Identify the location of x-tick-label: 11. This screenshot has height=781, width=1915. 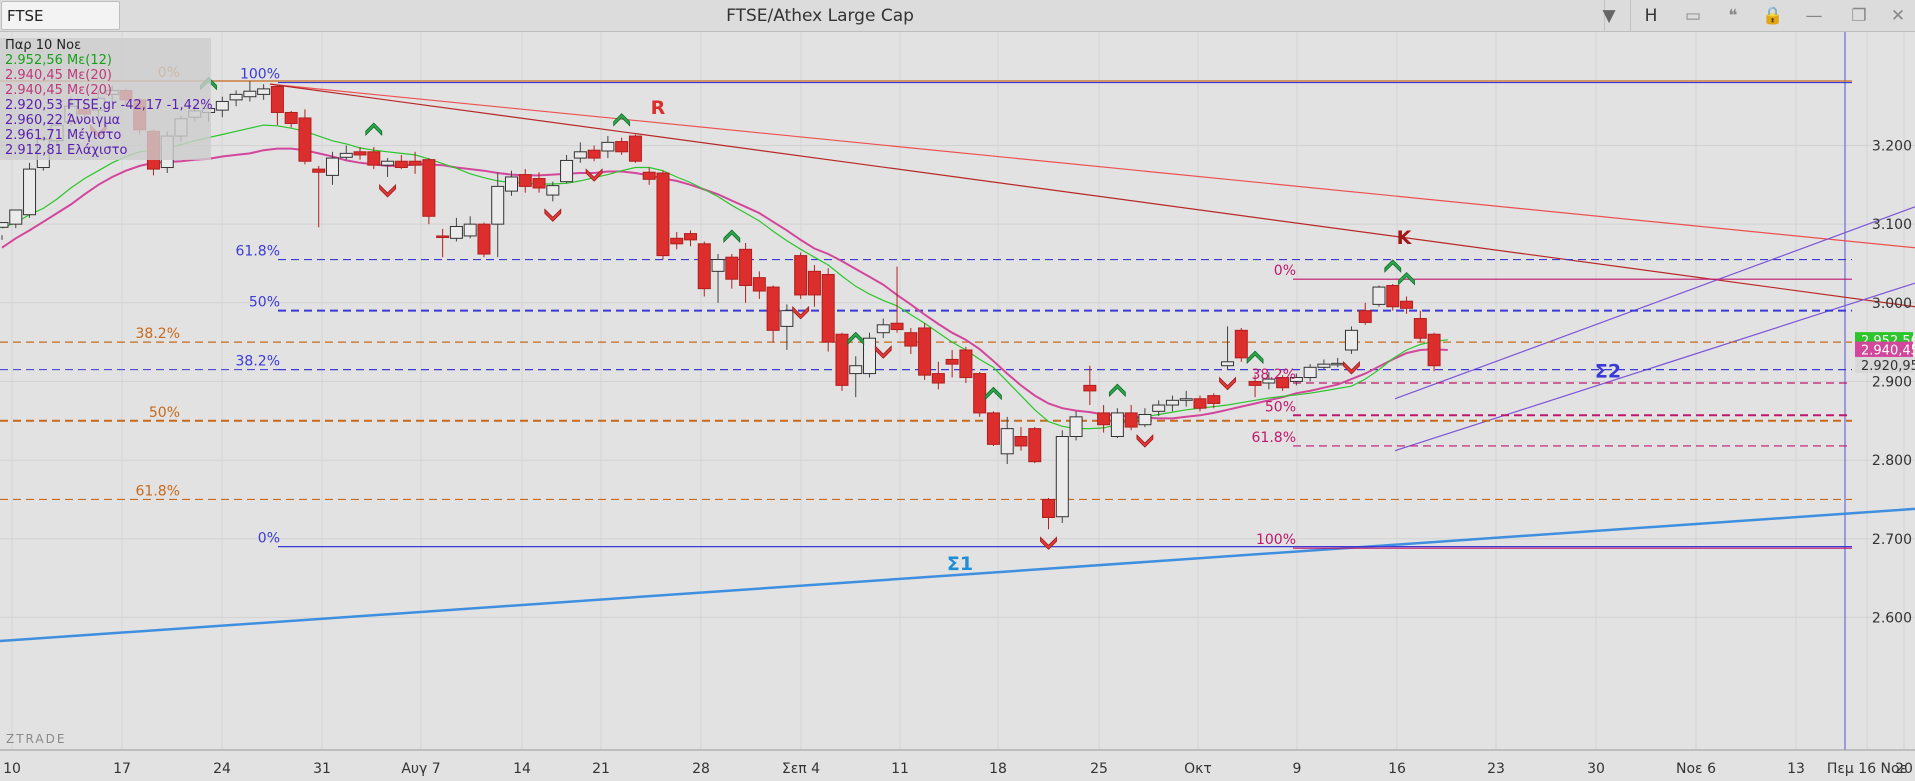
(900, 769).